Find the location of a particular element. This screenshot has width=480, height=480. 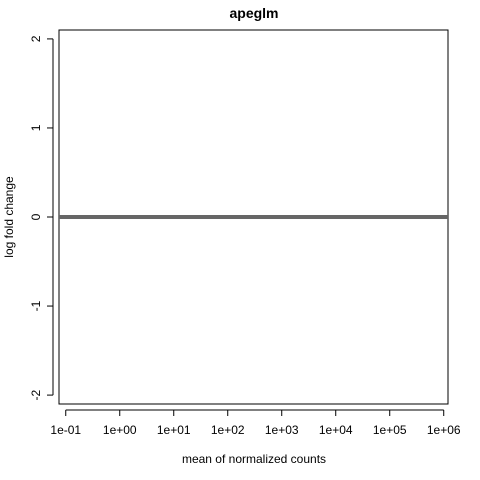

x-tick-label: 1e+04 is located at coordinates (336, 430).